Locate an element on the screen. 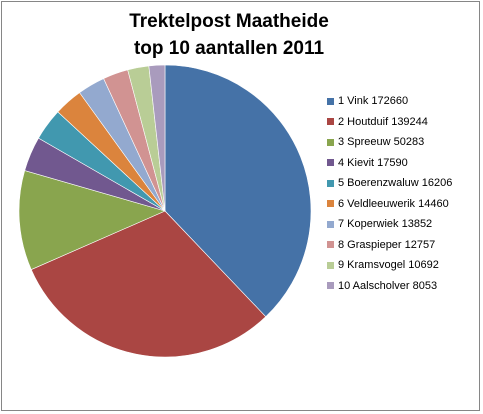  legend-label-5: 5 Boerenzwaluw 16206 is located at coordinates (395, 183).